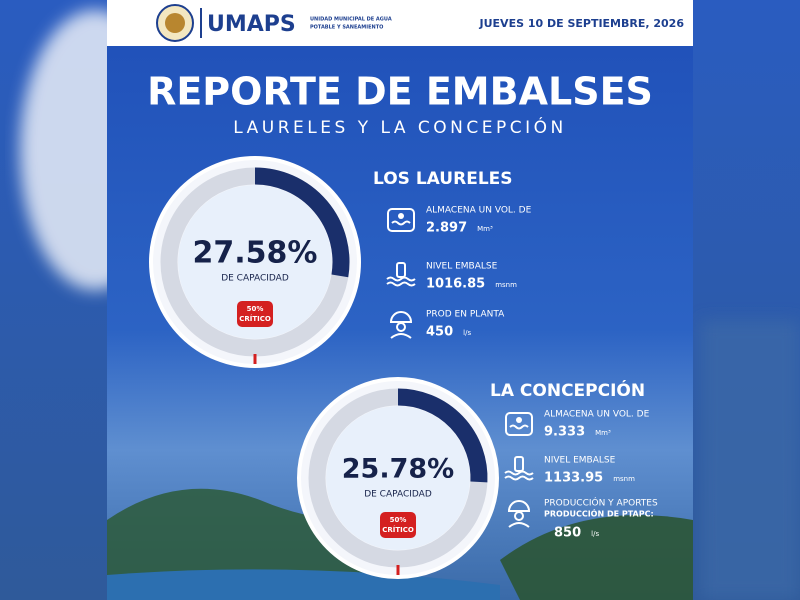 The width and height of the screenshot is (800, 600). I want to click on title: REPORTE DE EMBALSES, so click(400, 92).